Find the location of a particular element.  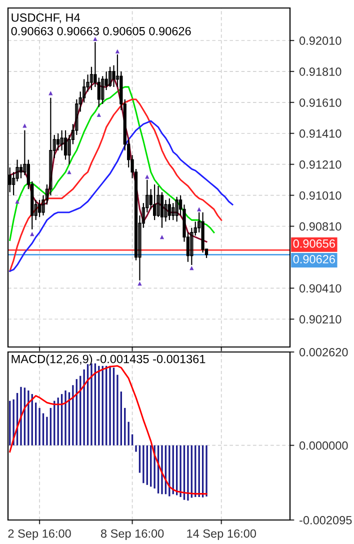

x-tick-label: 2 Sep 16:00 is located at coordinates (39, 534).